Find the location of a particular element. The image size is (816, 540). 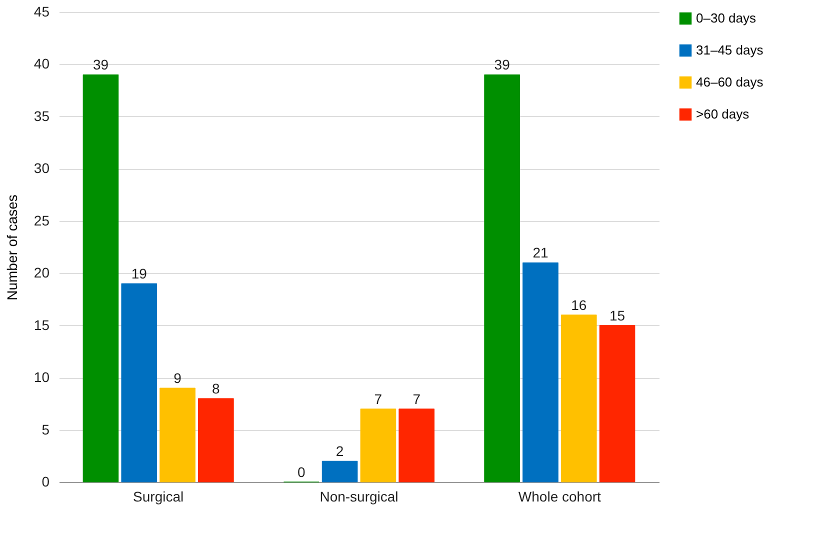

legend-label: 31–45 days is located at coordinates (730, 50).